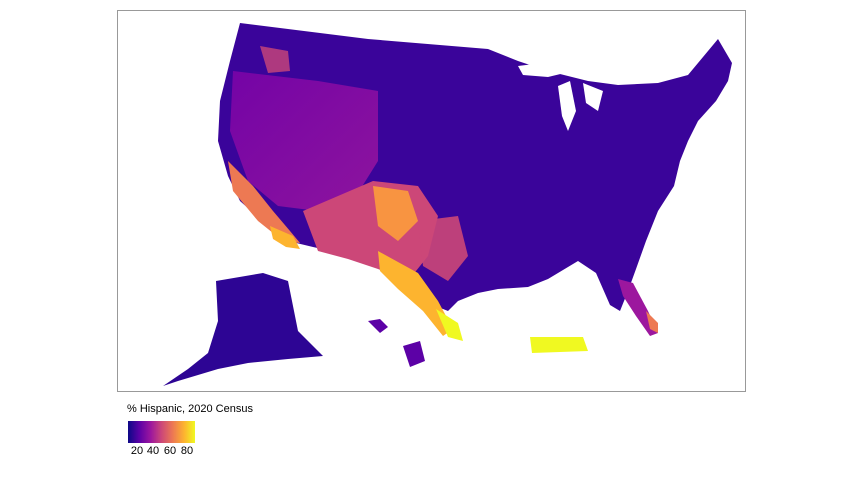 The height and width of the screenshot is (504, 864). Describe the element at coordinates (243, 329) in the screenshot. I see `alaska` at that location.